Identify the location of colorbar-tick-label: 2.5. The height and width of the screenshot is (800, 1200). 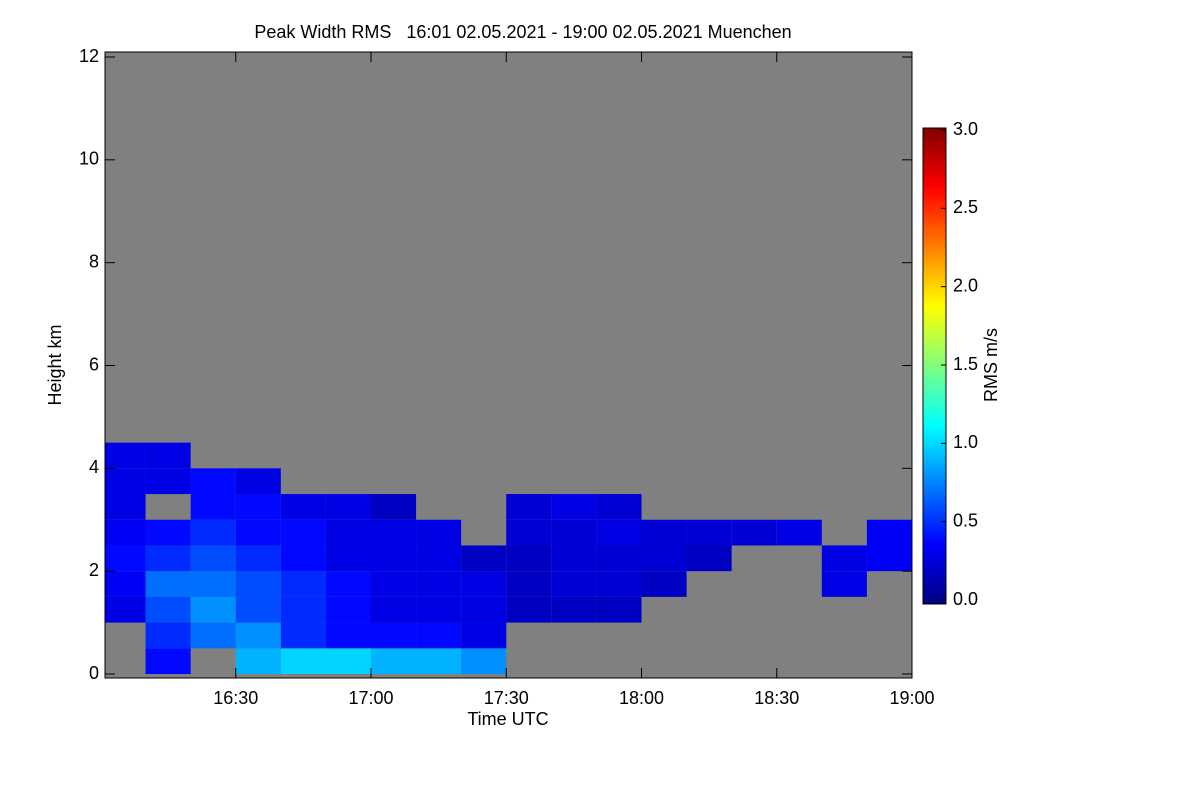
(965, 207).